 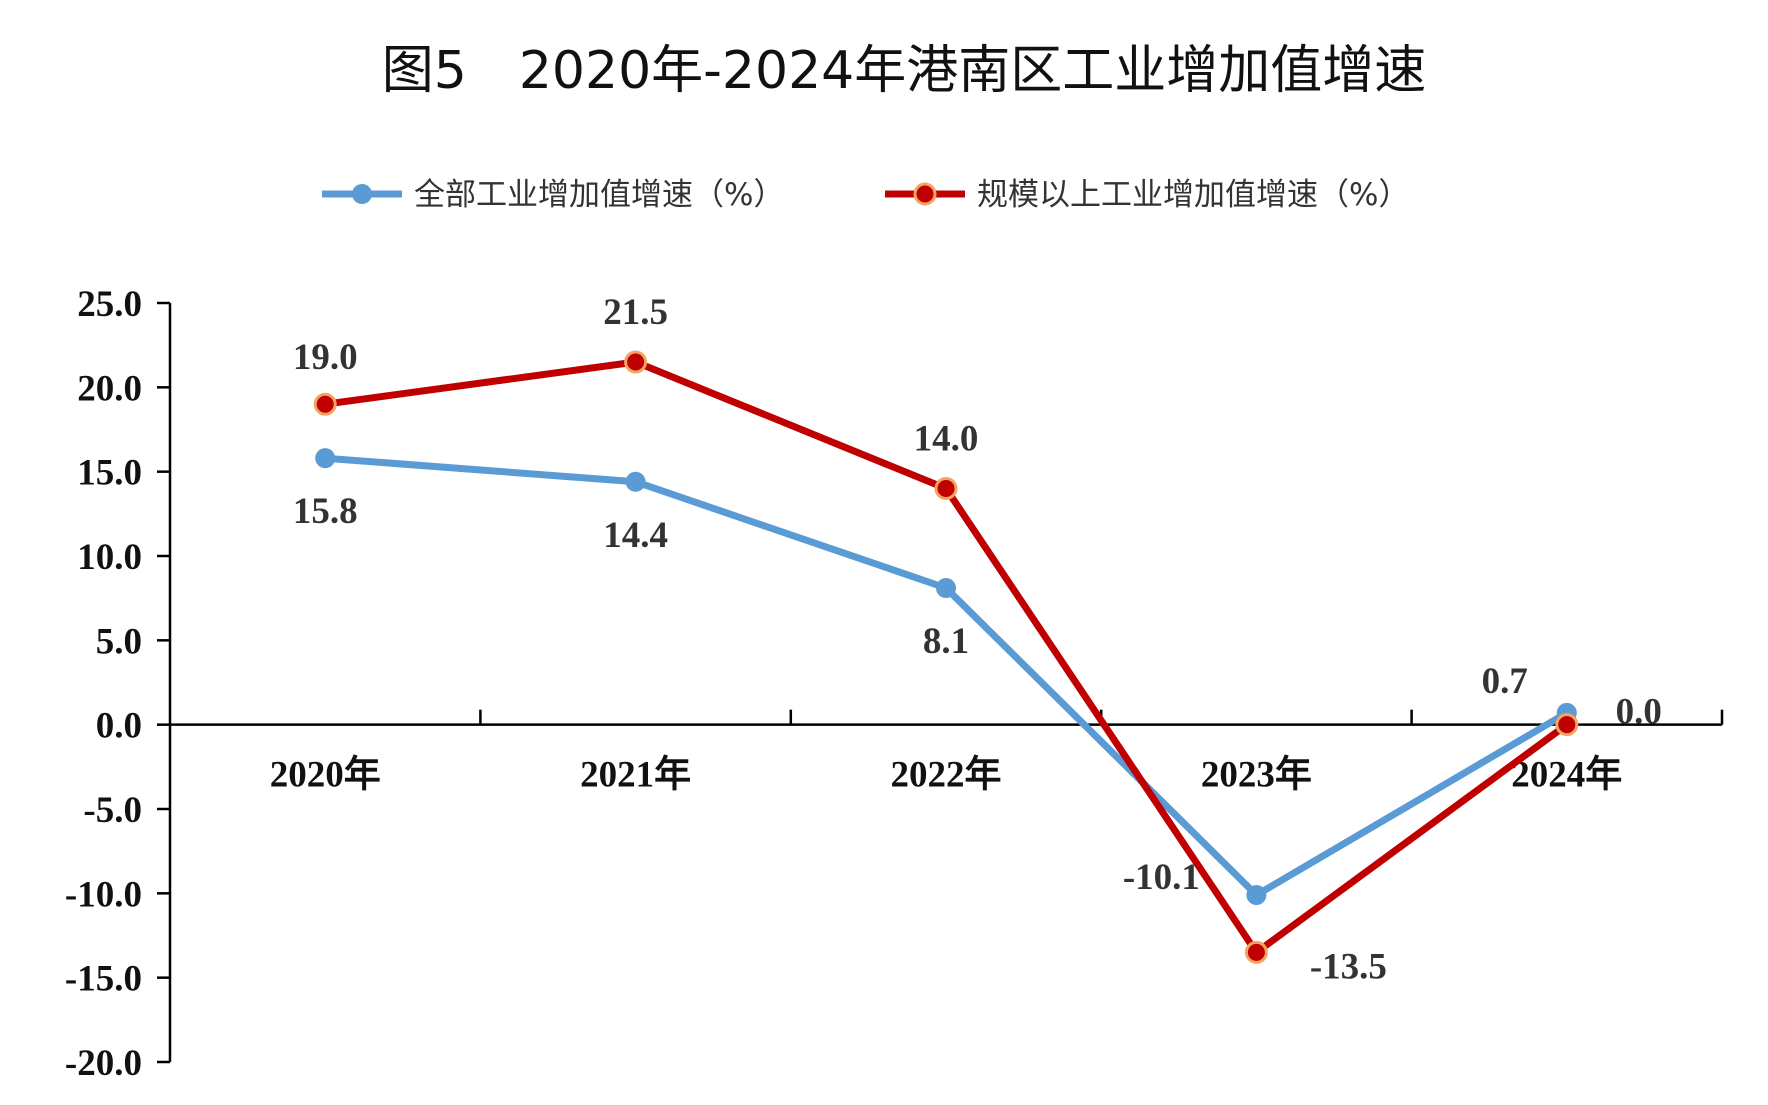 What do you see at coordinates (946, 439) in the screenshot?
I see `series-2-data-label: 14.0` at bounding box center [946, 439].